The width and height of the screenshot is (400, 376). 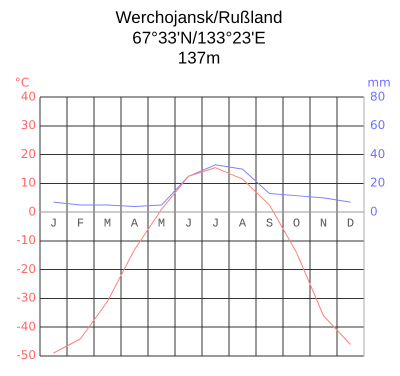 I want to click on x-tick-label: S, so click(x=270, y=223).